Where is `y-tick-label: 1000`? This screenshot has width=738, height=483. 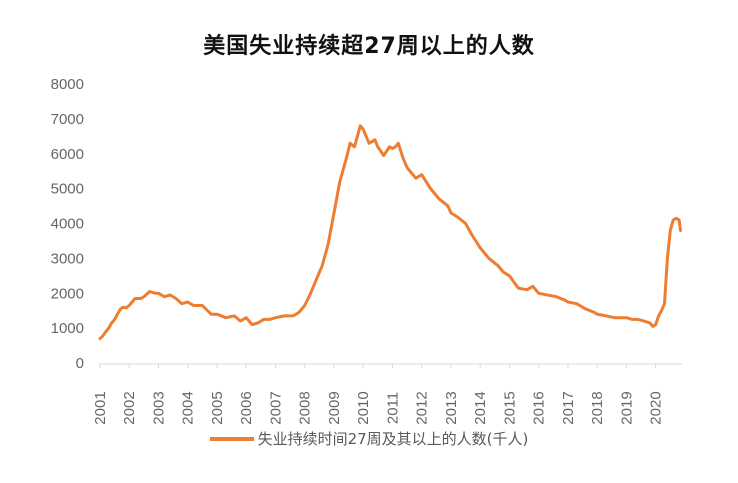 y-tick-label: 1000 is located at coordinates (67, 328).